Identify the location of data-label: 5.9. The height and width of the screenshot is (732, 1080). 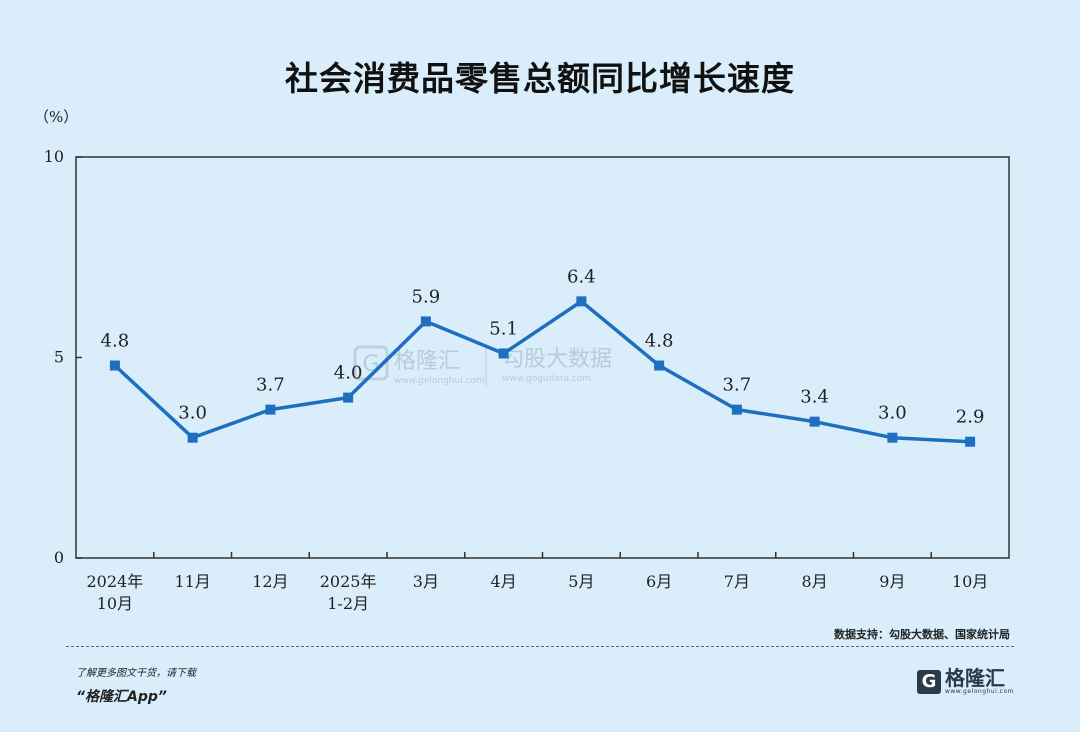
(426, 296).